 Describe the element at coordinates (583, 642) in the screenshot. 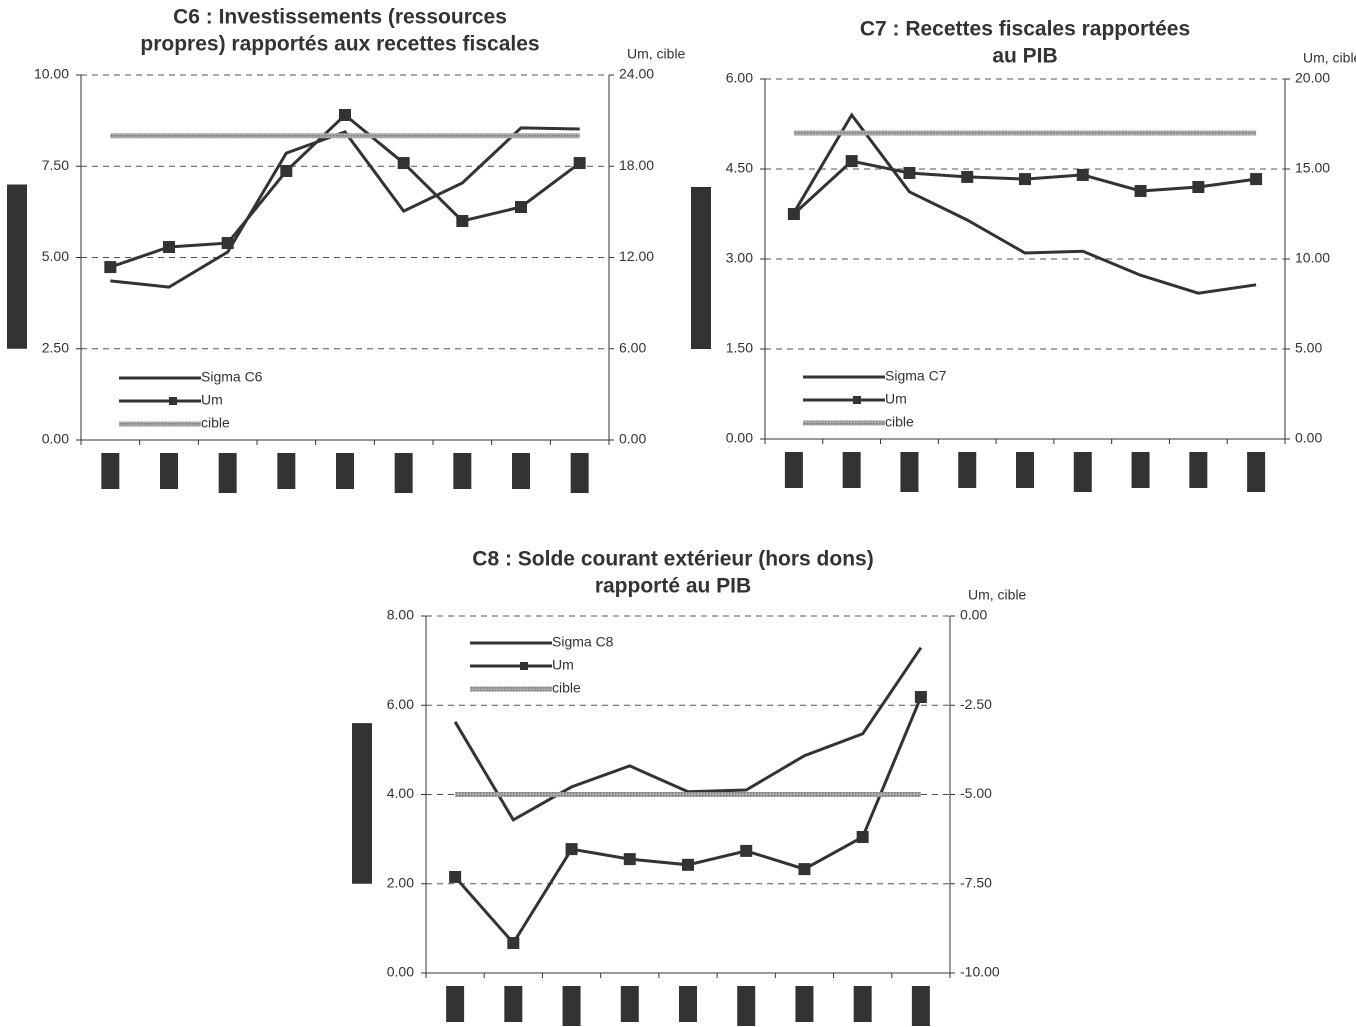

I see `legend-label: Sigma C8` at that location.